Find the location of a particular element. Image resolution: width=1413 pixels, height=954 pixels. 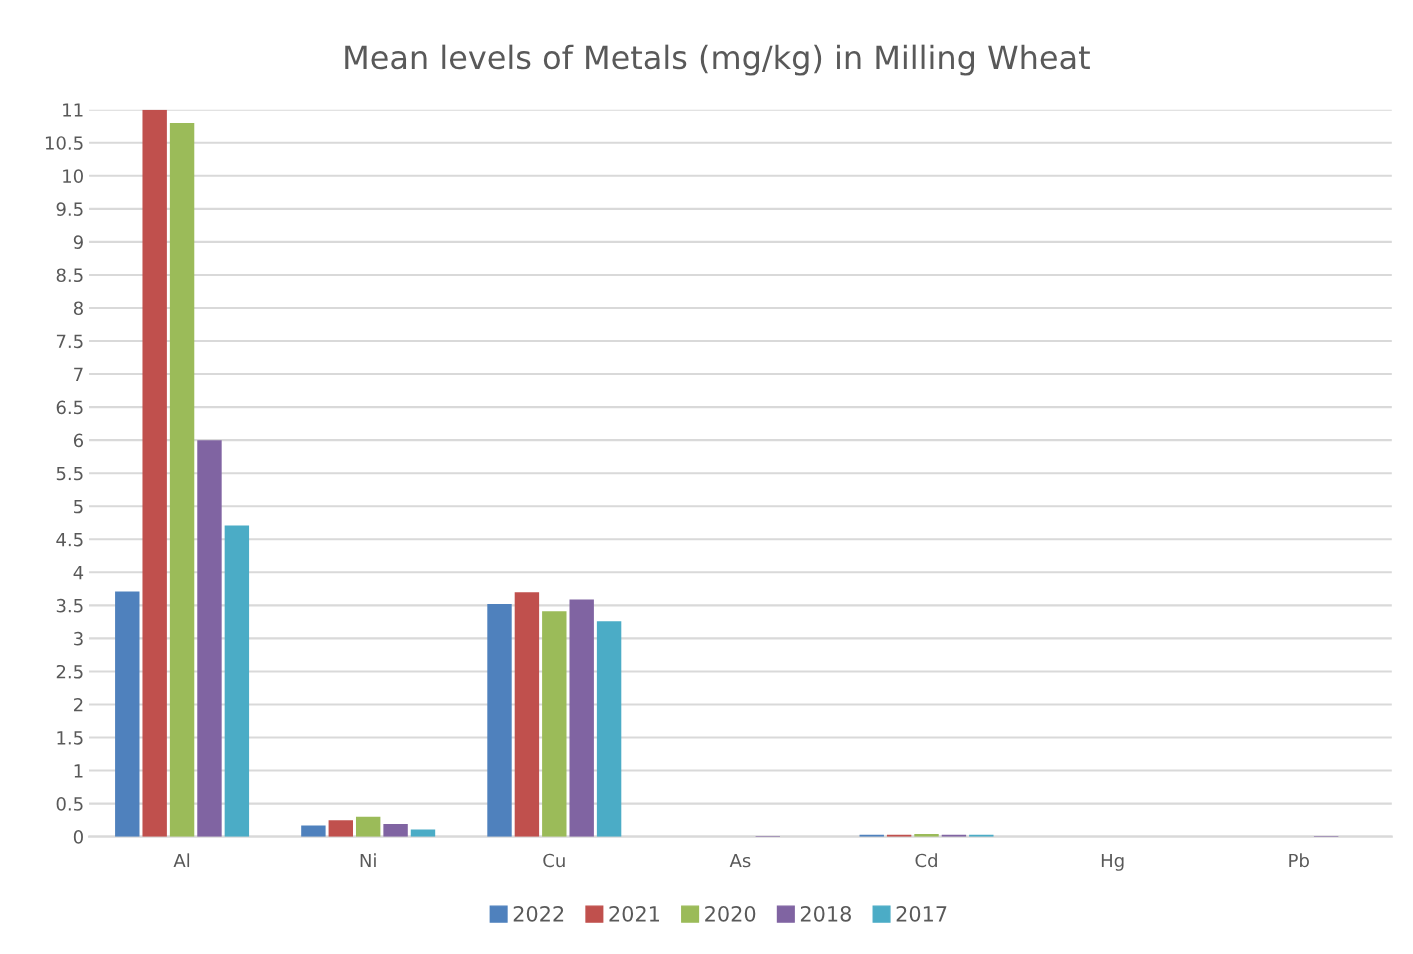

y-tick-label: 7.5 is located at coordinates (69, 341).